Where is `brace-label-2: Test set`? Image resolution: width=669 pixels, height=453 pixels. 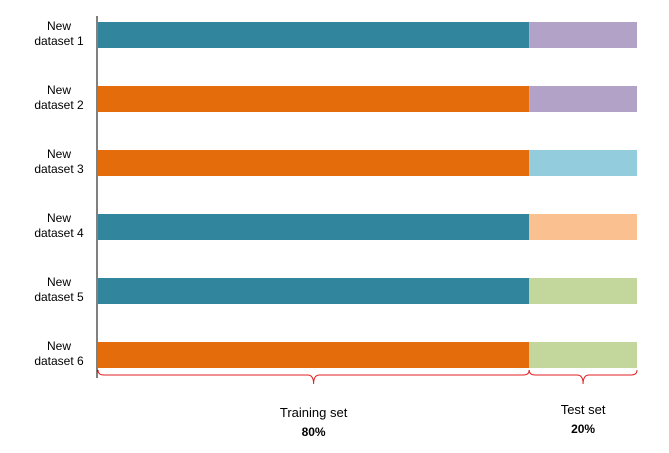 brace-label-2: Test set is located at coordinates (583, 409).